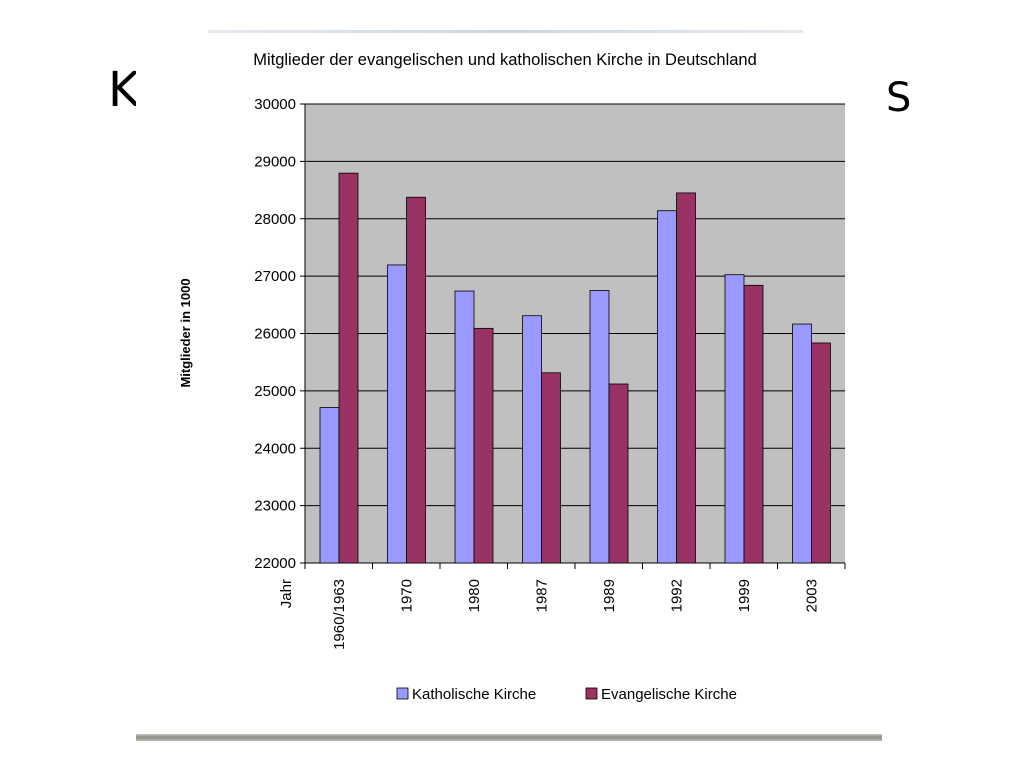  What do you see at coordinates (185, 332) in the screenshot?
I see `y-axis-title: Mitglieder in 1000` at bounding box center [185, 332].